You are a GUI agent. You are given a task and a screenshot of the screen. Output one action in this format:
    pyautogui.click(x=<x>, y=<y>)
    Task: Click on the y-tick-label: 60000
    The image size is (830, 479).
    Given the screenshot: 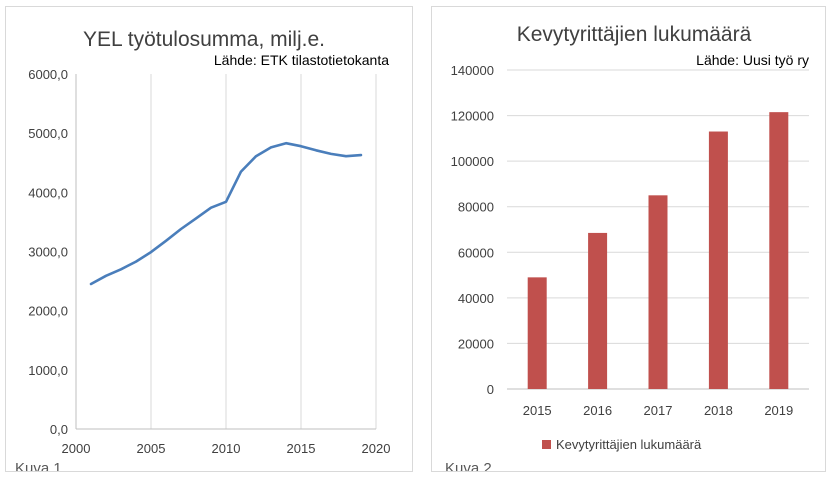 What is the action you would take?
    pyautogui.click(x=476, y=252)
    